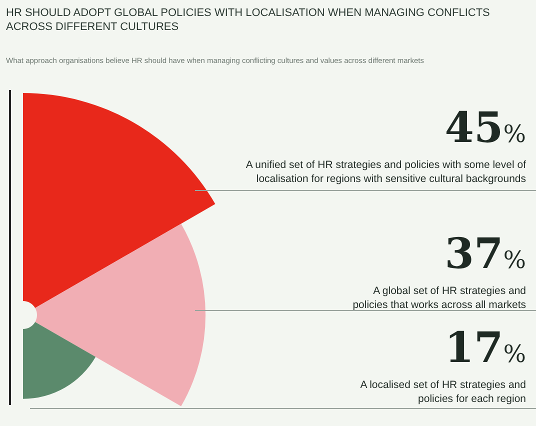 The width and height of the screenshot is (536, 426). Describe the element at coordinates (385, 172) in the screenshot. I see `category-label: A unified set of HR strategies and policies with some level of localisation for regions with sensitive cultural backgrounds` at that location.